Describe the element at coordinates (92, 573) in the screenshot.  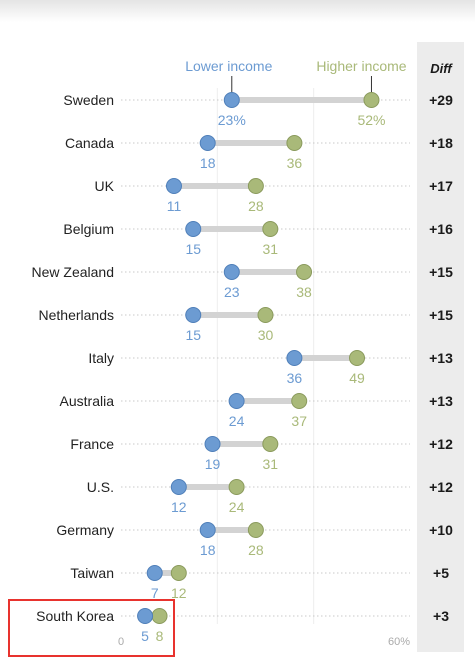
I see `country-label: Taiwan` at that location.